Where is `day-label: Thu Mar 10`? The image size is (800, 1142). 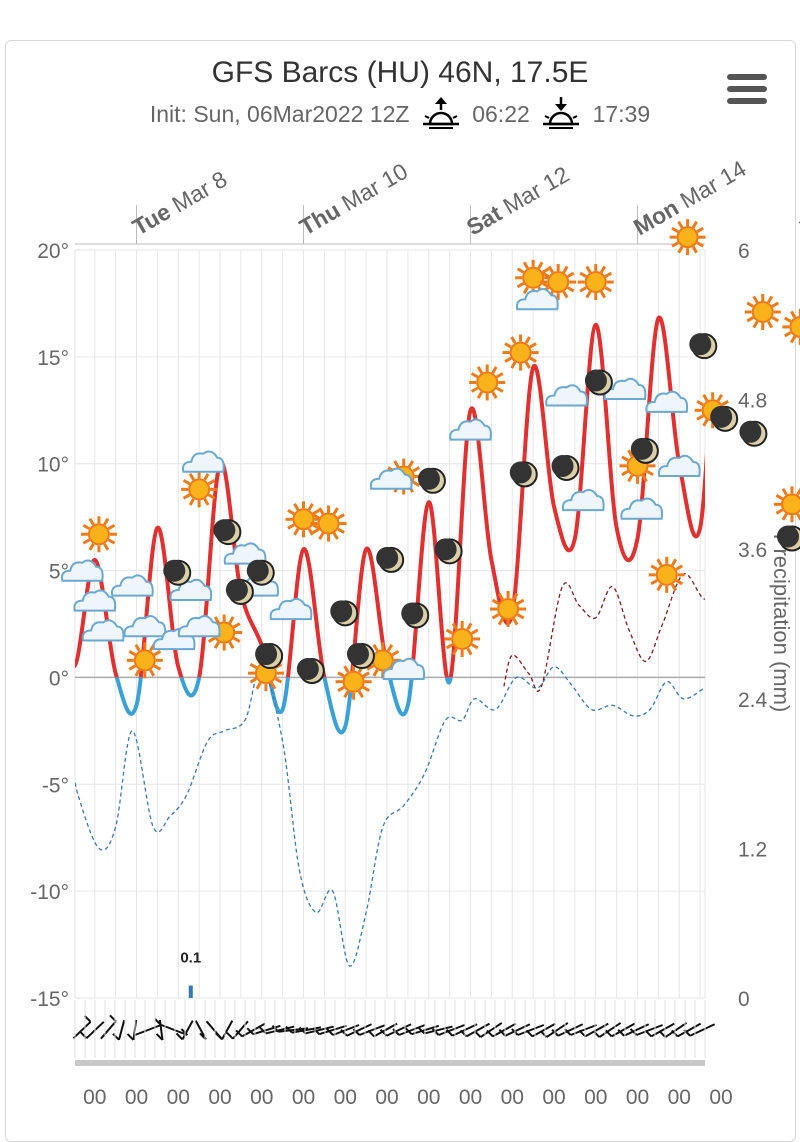
day-label: Thu Mar 10 is located at coordinates (353, 199).